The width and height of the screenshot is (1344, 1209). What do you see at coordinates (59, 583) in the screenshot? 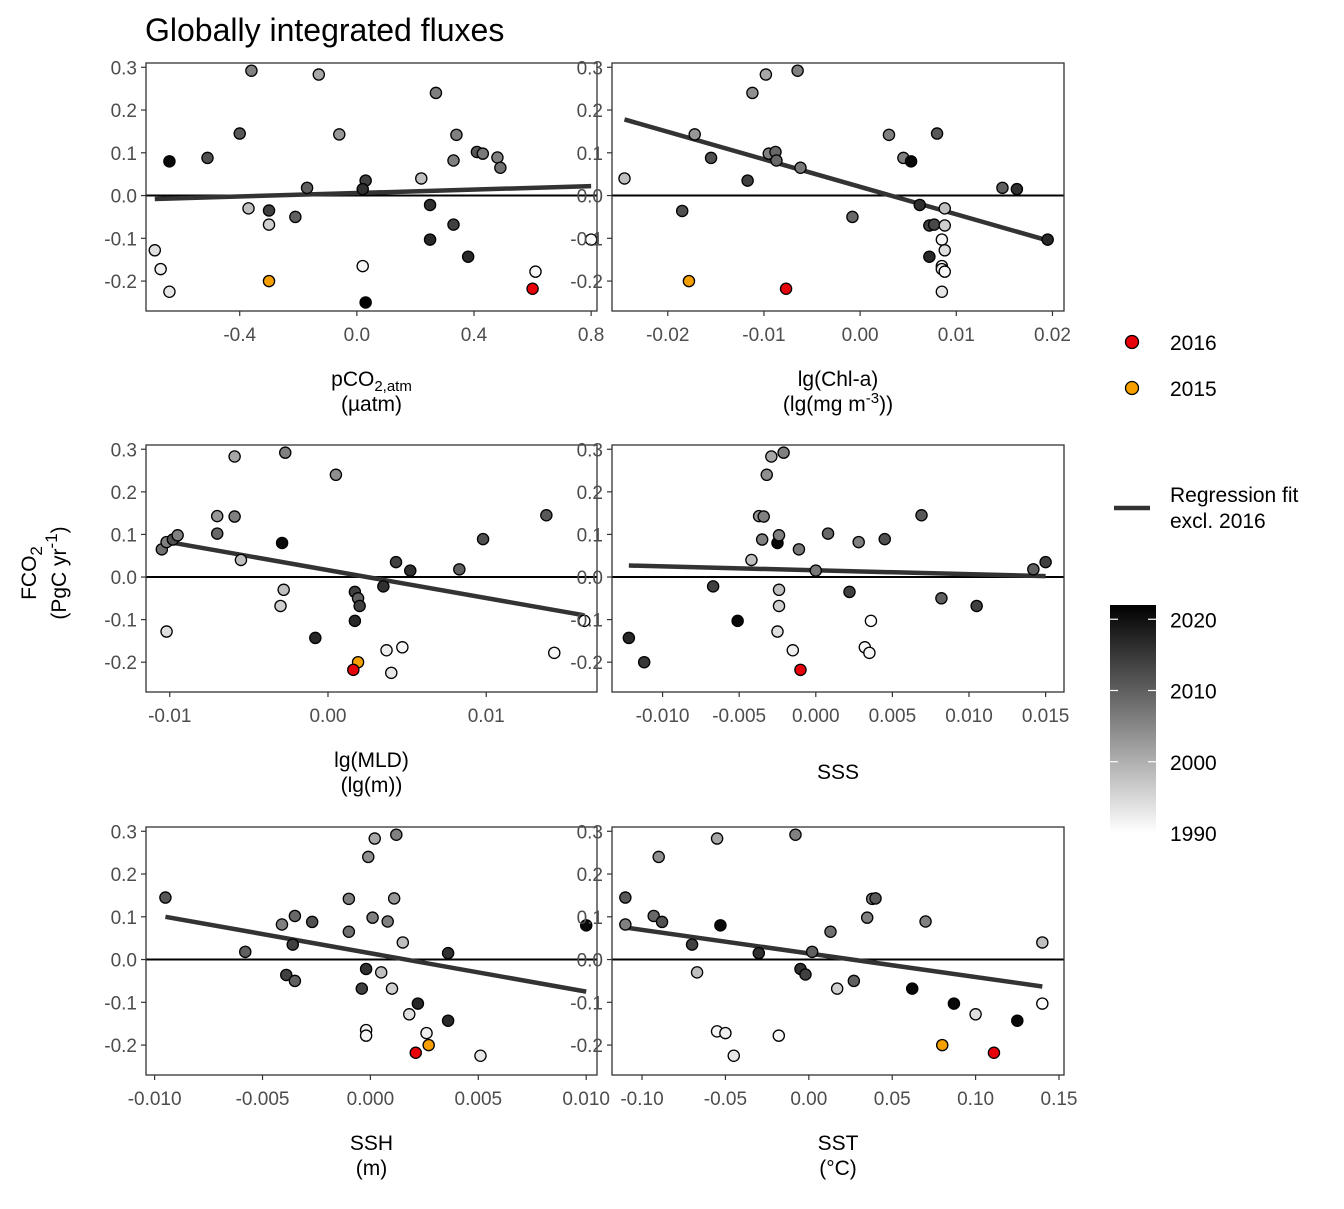
I see `y-axis-units: (PgC yr` at bounding box center [59, 583].